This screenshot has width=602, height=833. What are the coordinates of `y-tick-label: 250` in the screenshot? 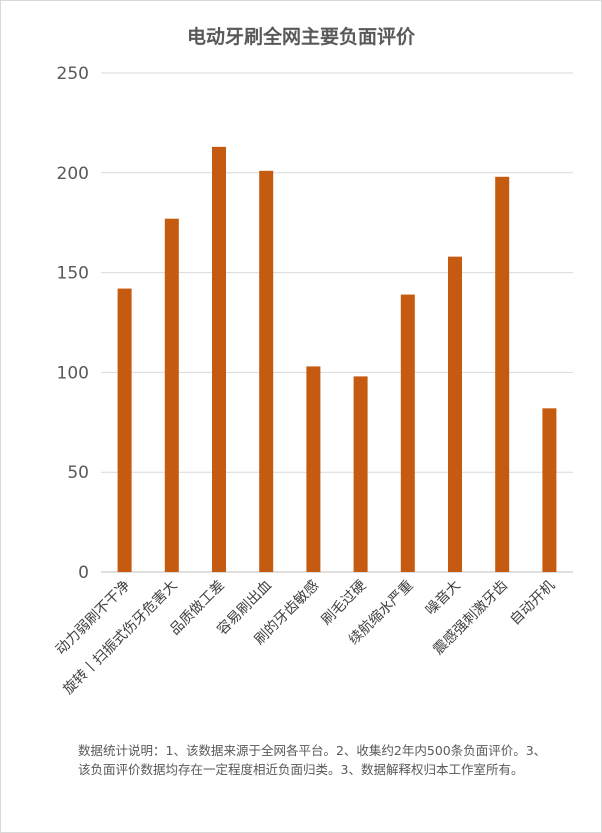 It's located at (73, 74).